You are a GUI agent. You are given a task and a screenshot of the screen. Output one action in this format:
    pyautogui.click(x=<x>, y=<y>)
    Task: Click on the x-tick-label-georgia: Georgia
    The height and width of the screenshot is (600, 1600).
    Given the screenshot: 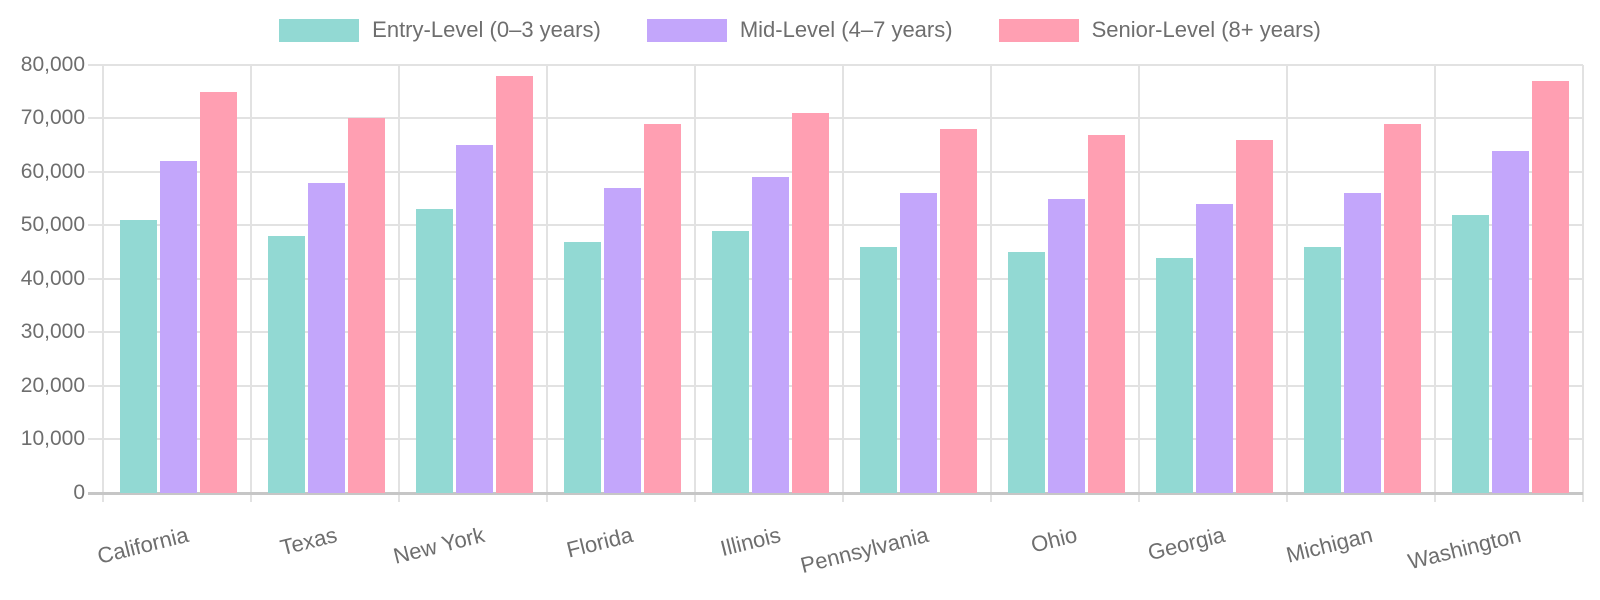 What is the action you would take?
    pyautogui.click(x=1186, y=544)
    